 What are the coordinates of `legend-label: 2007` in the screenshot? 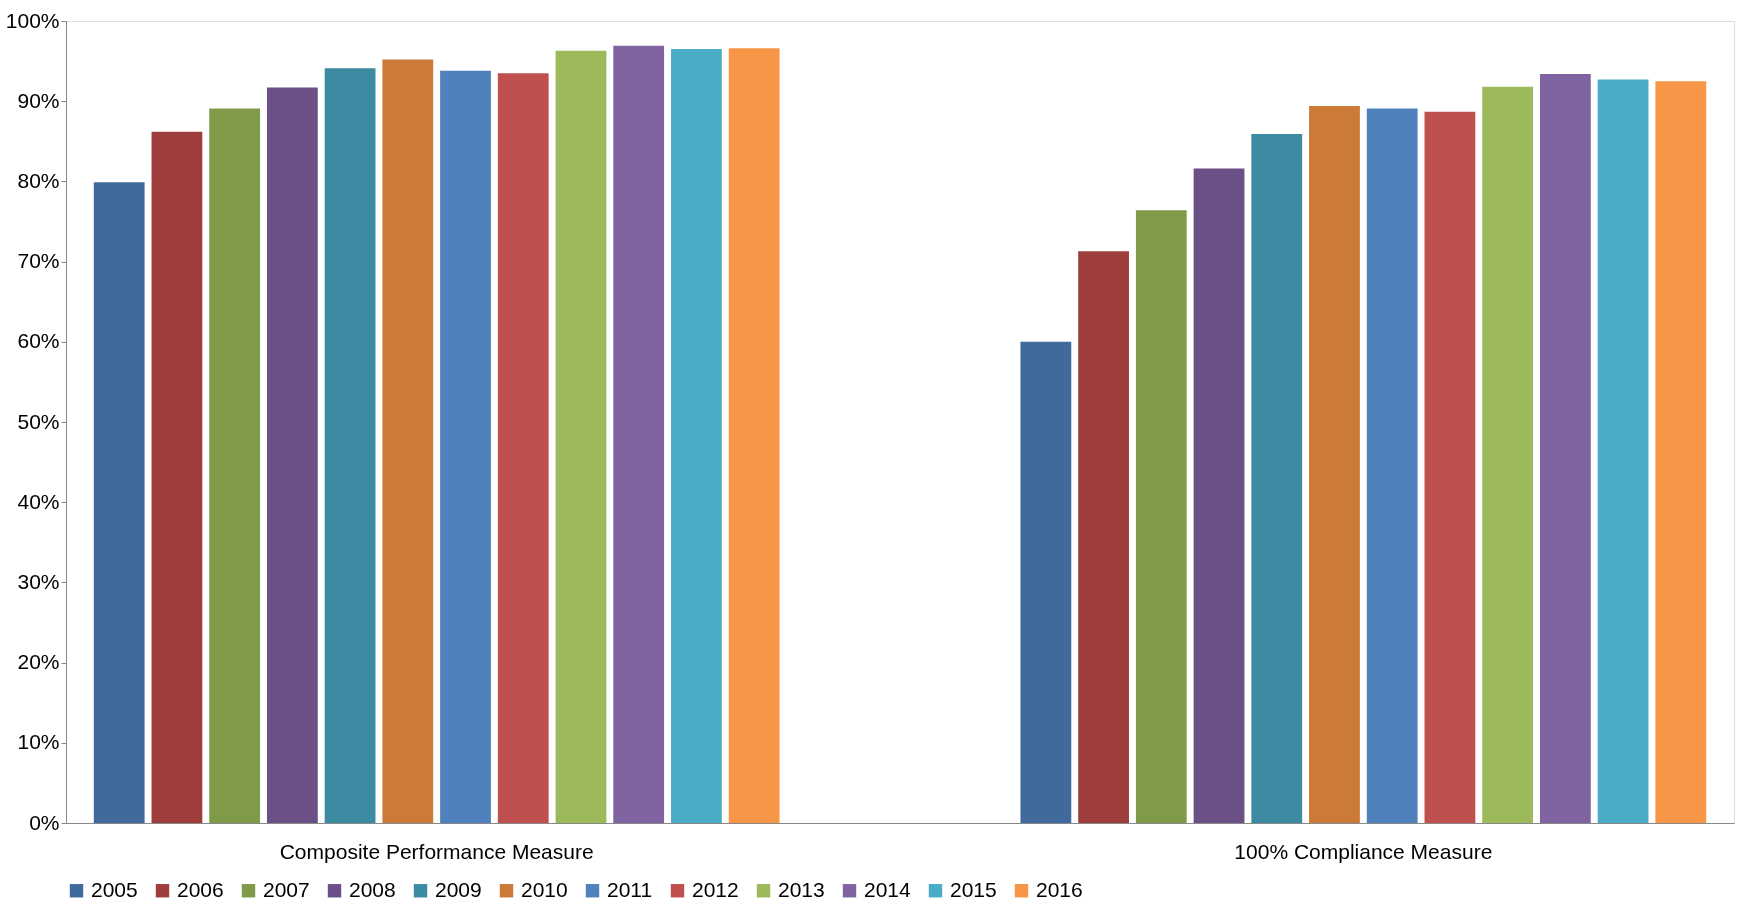 It's located at (286, 889).